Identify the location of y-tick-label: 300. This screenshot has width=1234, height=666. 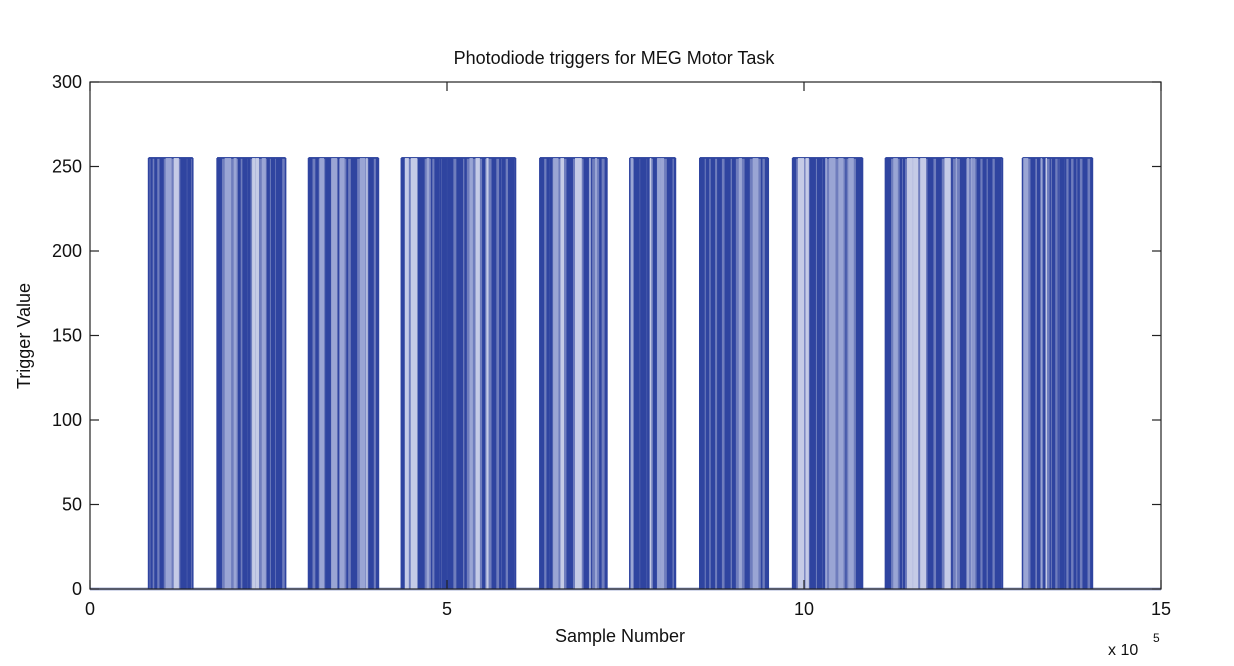
(67, 82).